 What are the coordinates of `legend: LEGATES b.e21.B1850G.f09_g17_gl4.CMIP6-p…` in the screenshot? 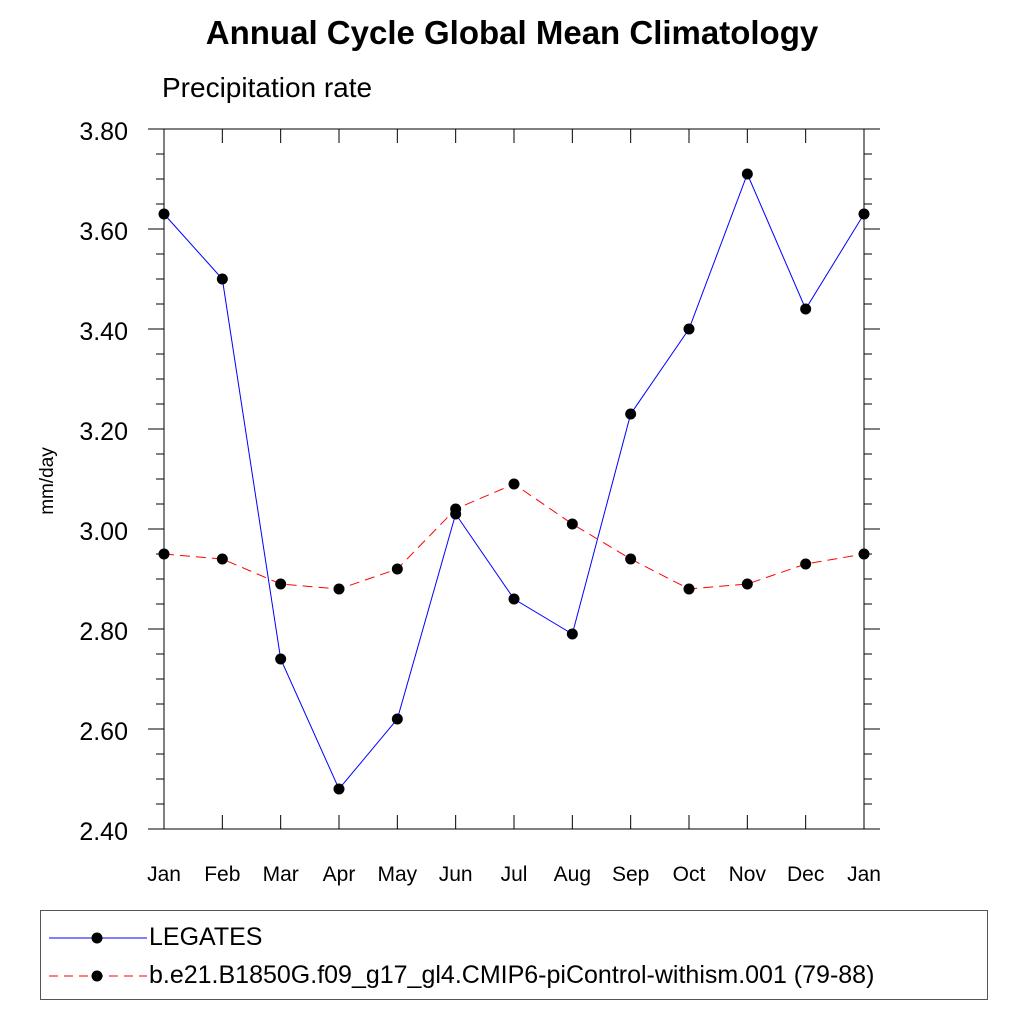 It's located at (514, 955).